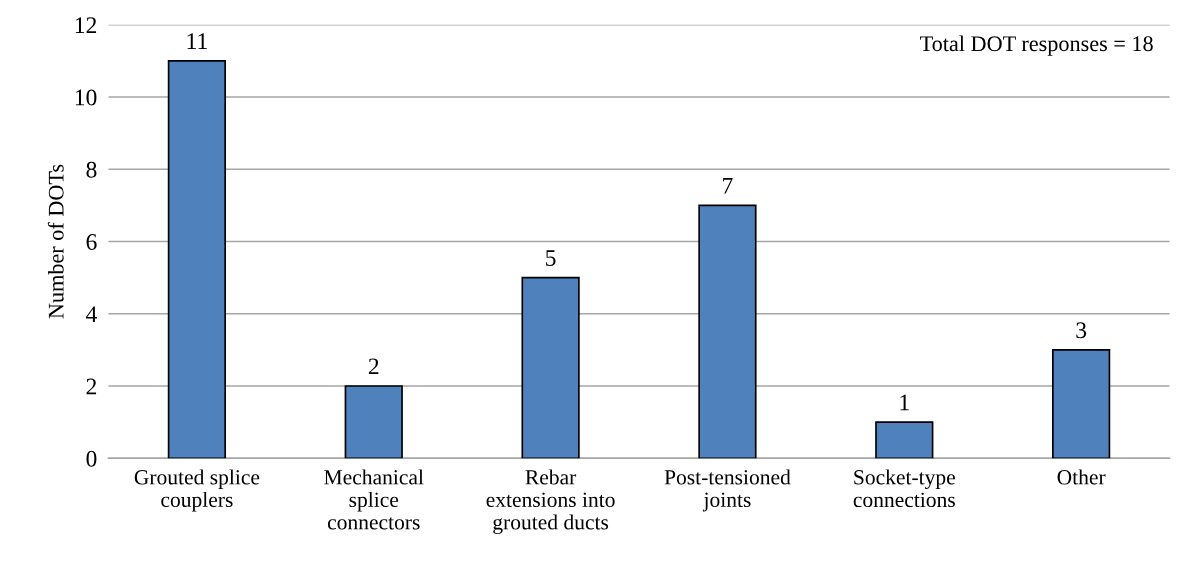 This screenshot has width=1179, height=575. I want to click on data-label: 5, so click(551, 258).